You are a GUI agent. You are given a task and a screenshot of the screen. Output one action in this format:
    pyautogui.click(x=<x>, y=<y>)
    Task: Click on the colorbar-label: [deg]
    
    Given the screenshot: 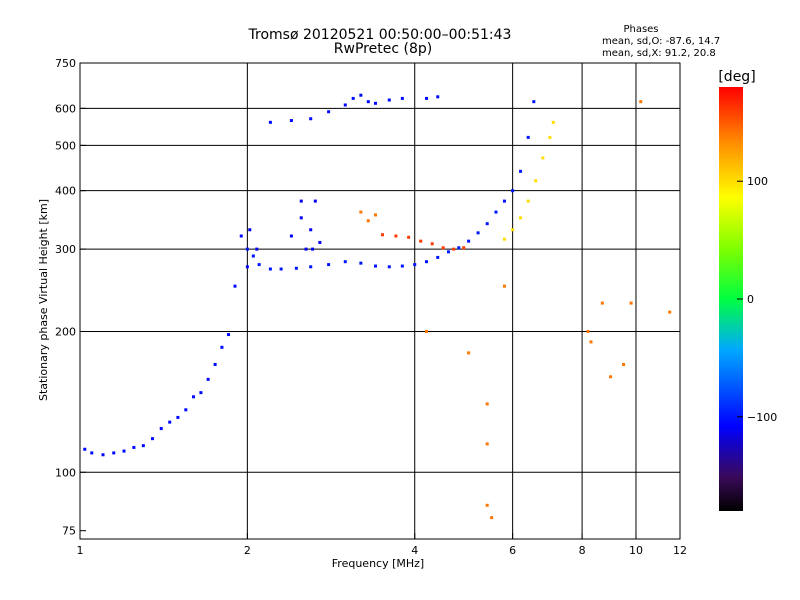 What is the action you would take?
    pyautogui.click(x=736, y=77)
    